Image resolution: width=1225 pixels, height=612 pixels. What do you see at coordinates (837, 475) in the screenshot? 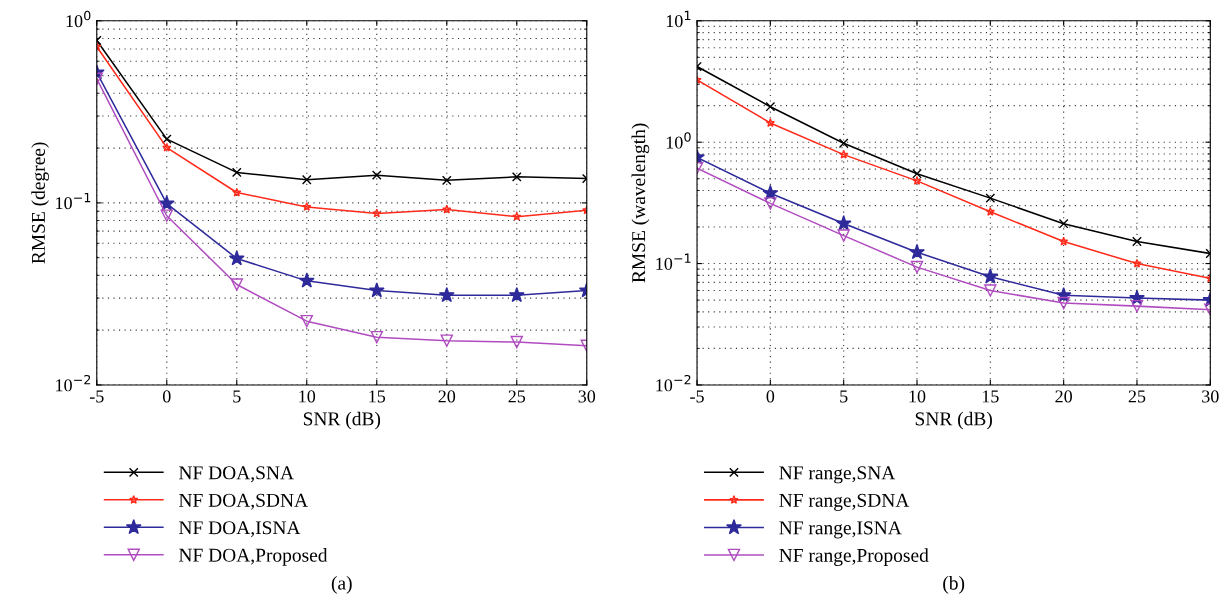
I see `legend-label: NF range,SNA` at bounding box center [837, 475].